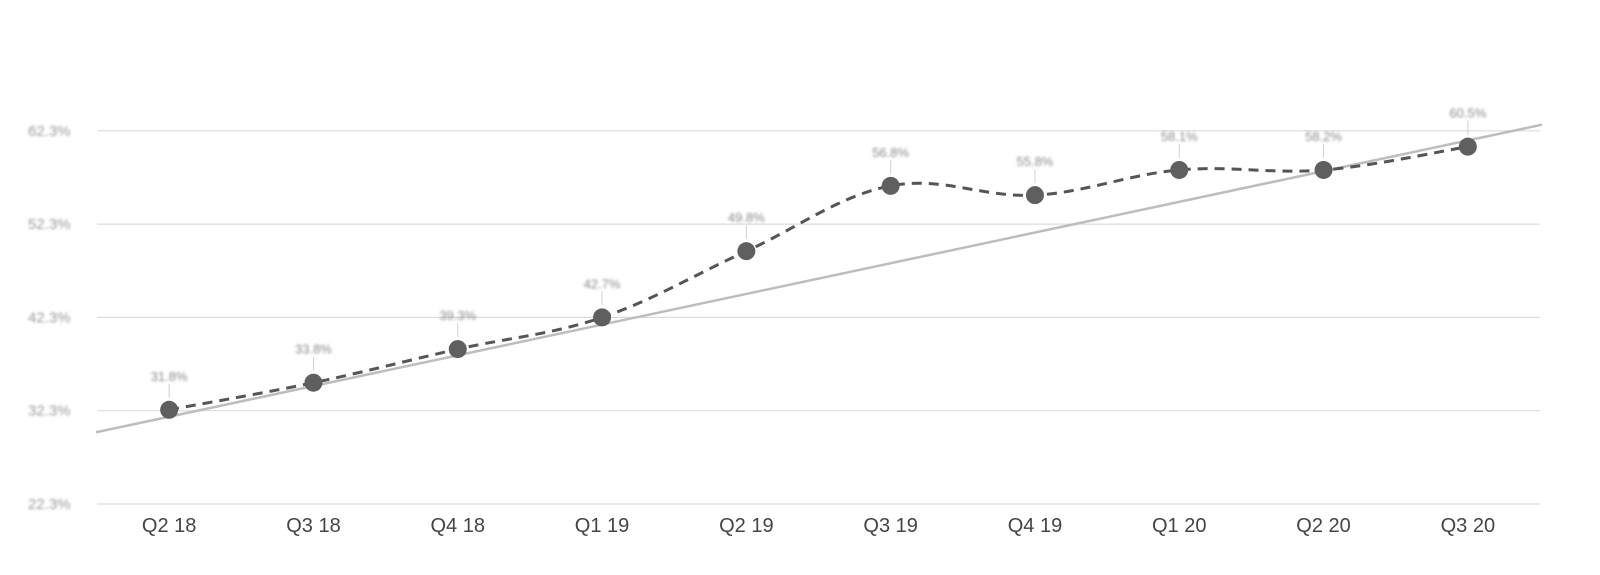  I want to click on data-label: 33.8%, so click(313, 349).